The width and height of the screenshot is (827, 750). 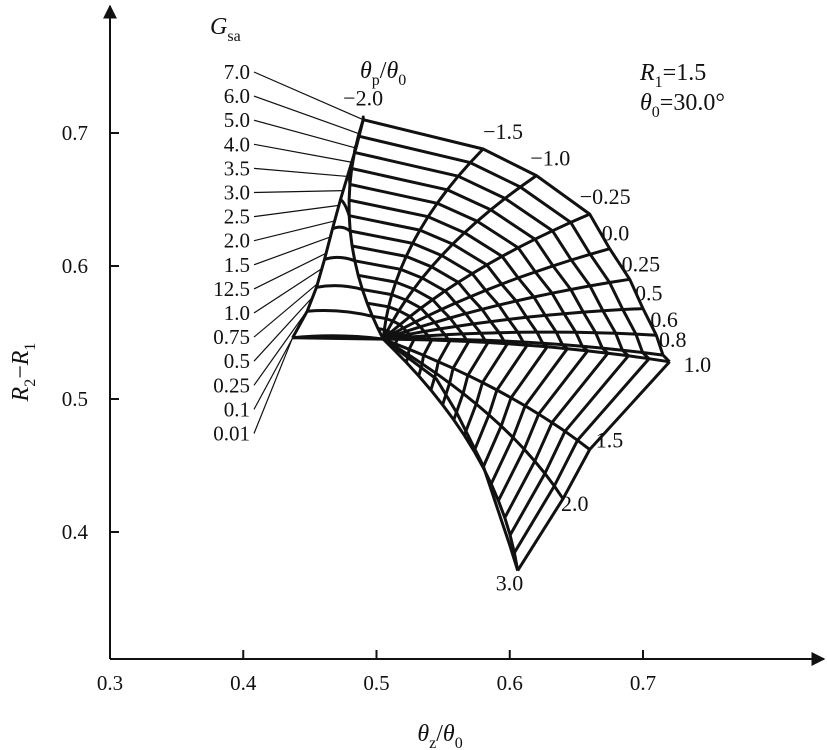 What do you see at coordinates (605, 196) in the screenshot?
I see `theta-p-label: −0.25` at bounding box center [605, 196].